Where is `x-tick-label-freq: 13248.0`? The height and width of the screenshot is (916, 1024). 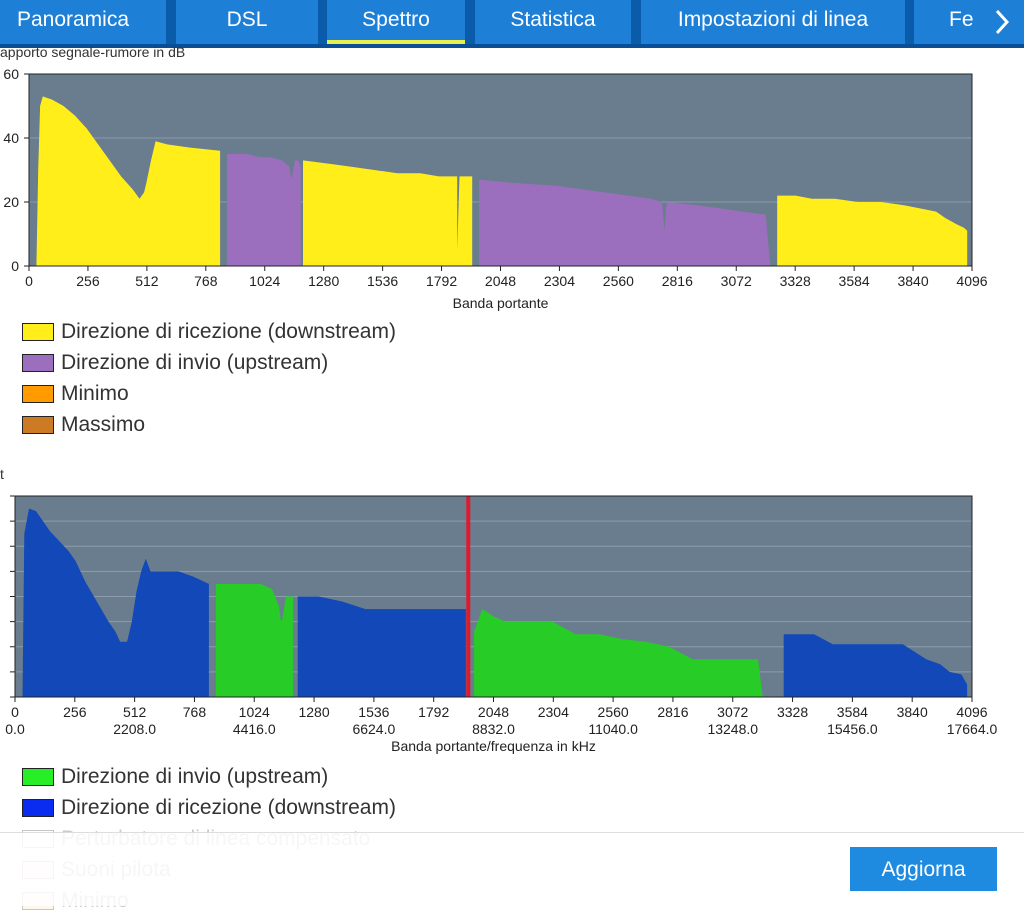
x-tick-label-freq: 13248.0 is located at coordinates (732, 729).